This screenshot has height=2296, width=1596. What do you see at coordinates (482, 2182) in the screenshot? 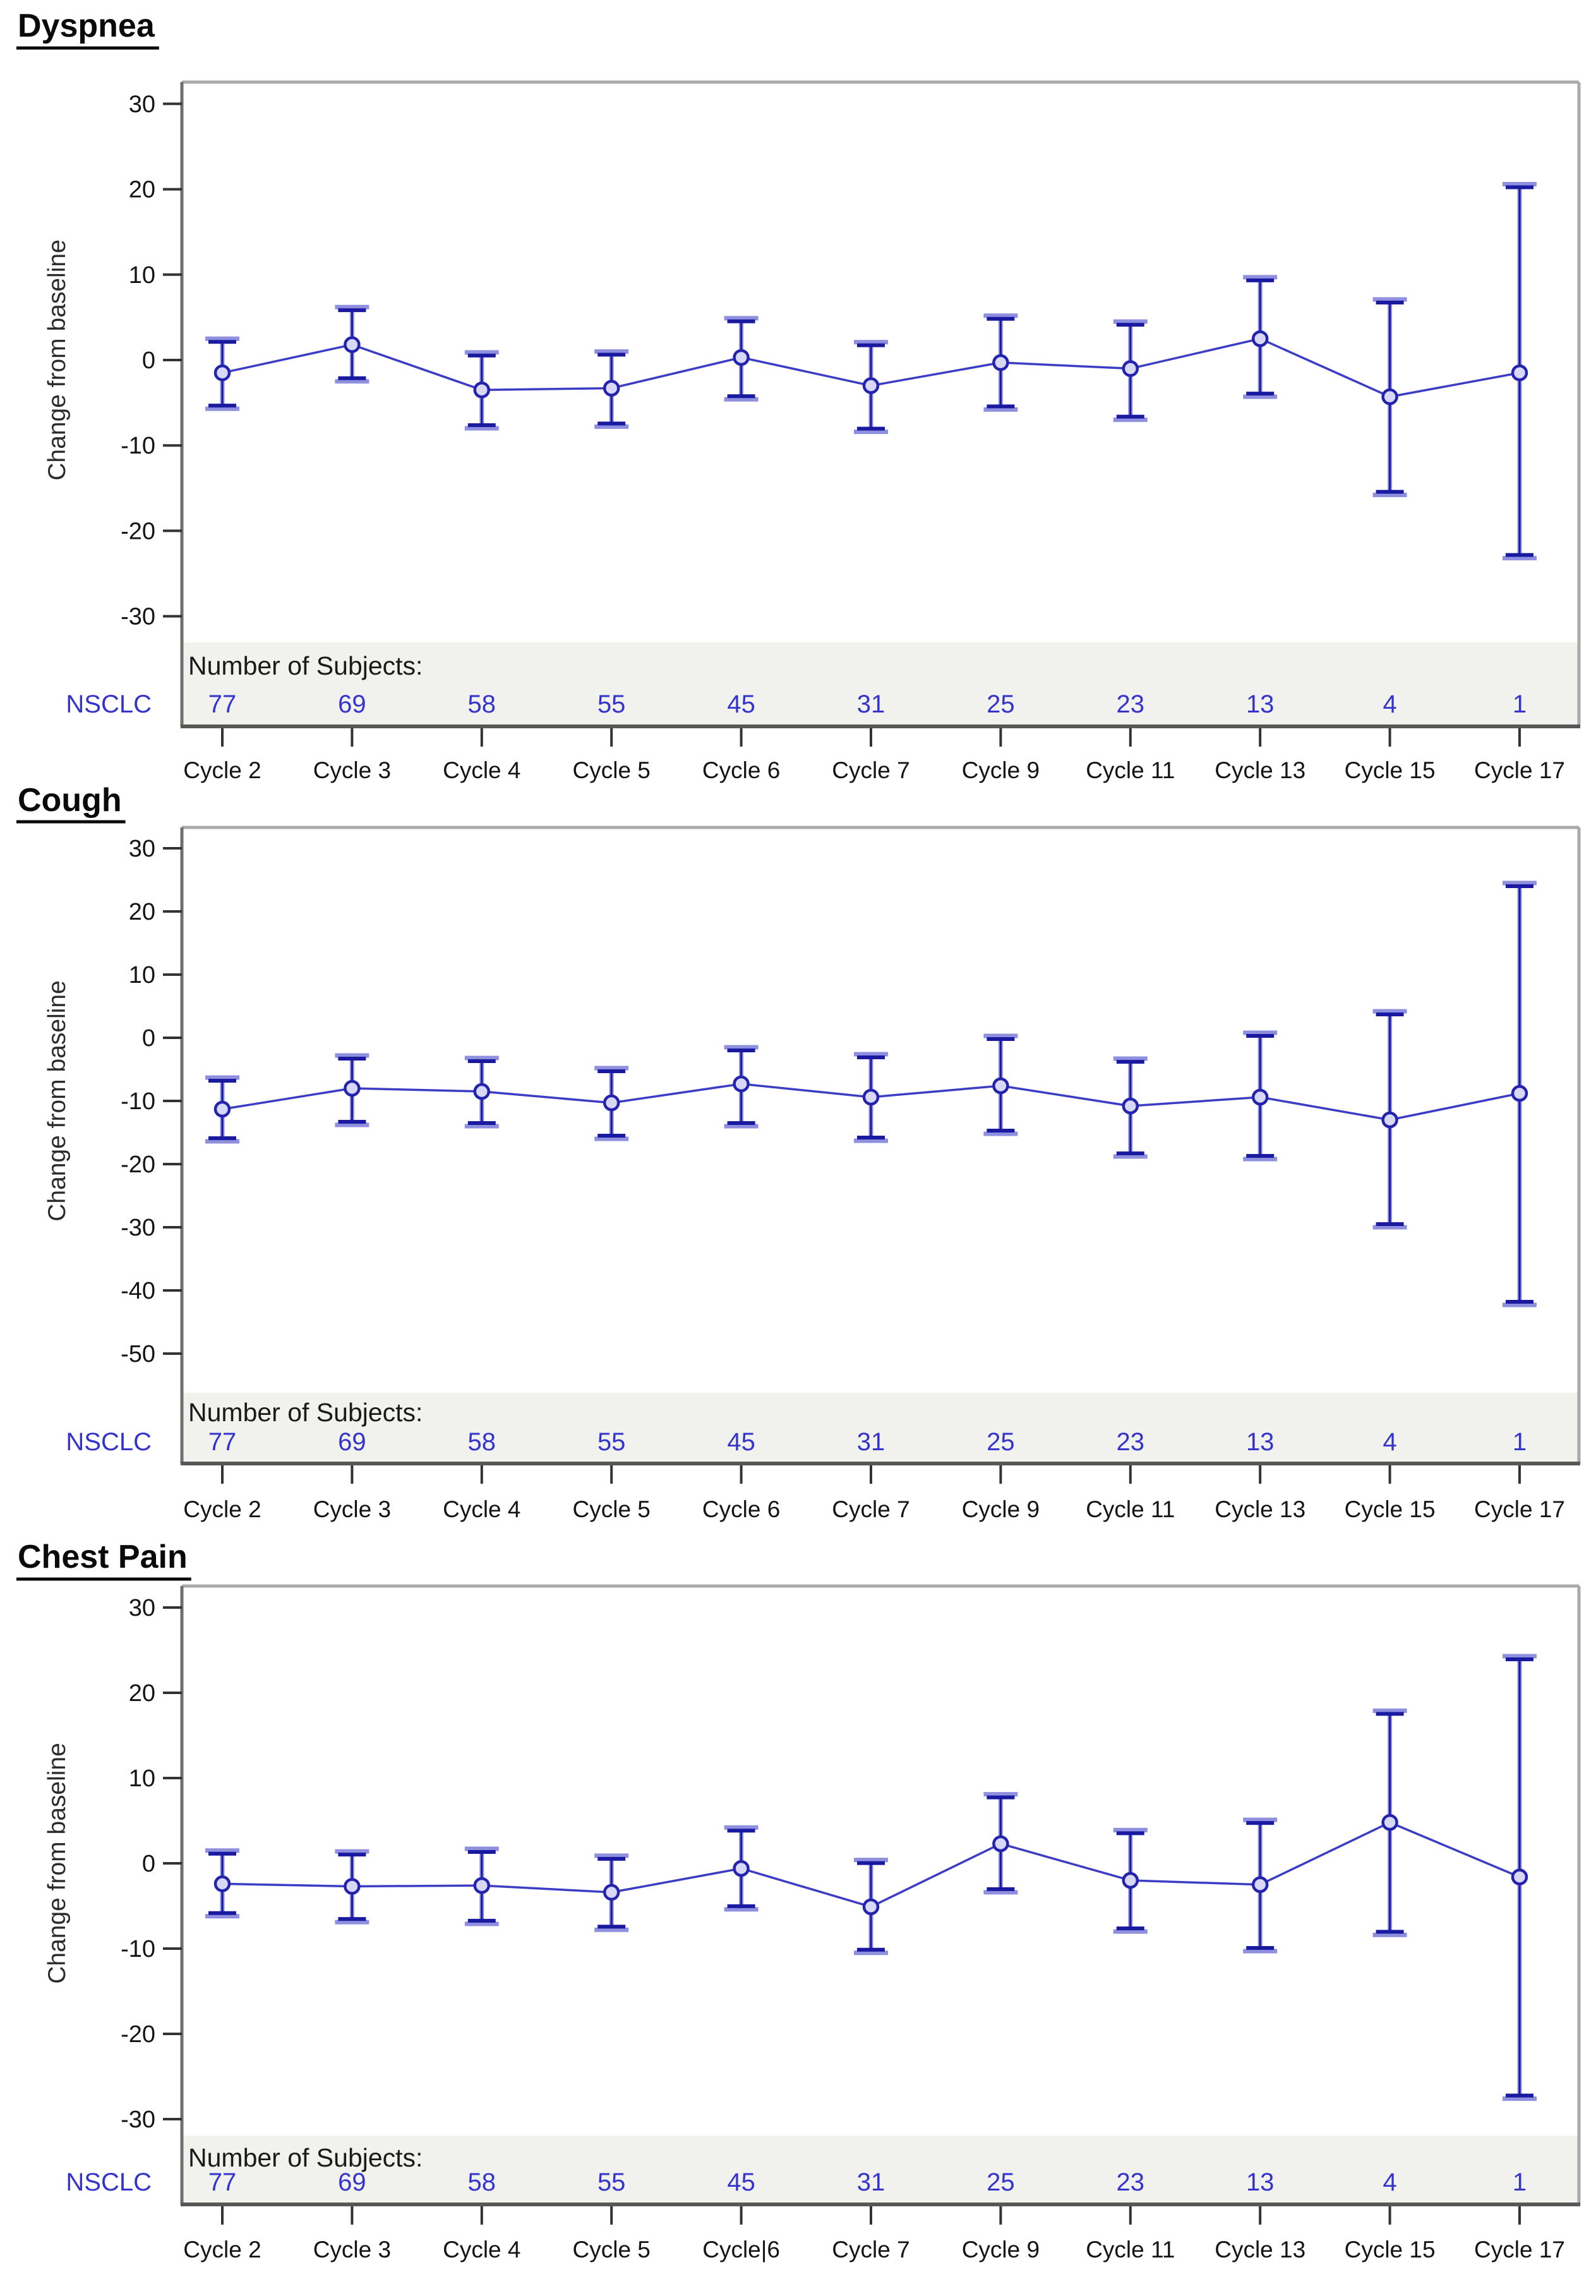
I see `subjects-count: 58` at bounding box center [482, 2182].